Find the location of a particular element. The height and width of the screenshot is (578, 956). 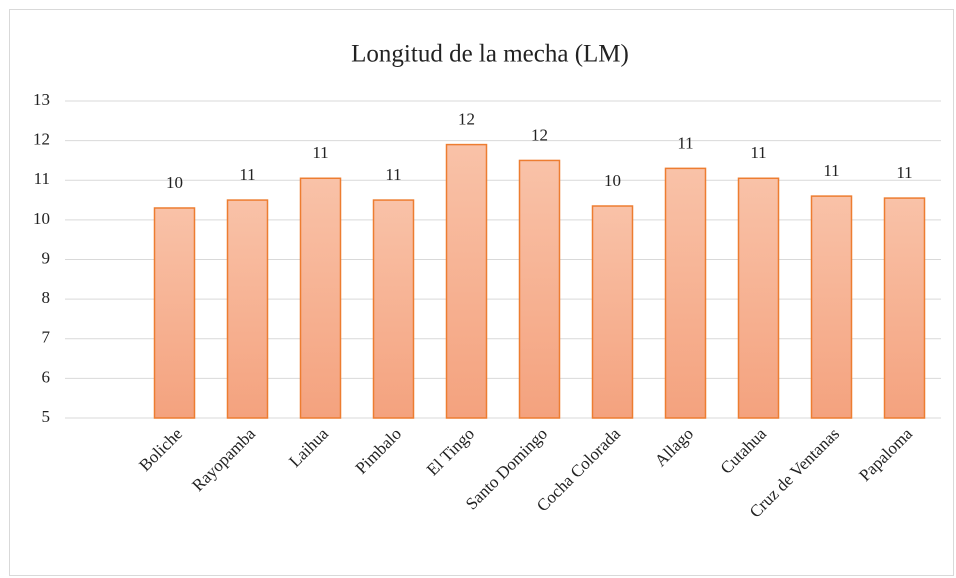

y-tick-label: 11 is located at coordinates (42, 178).